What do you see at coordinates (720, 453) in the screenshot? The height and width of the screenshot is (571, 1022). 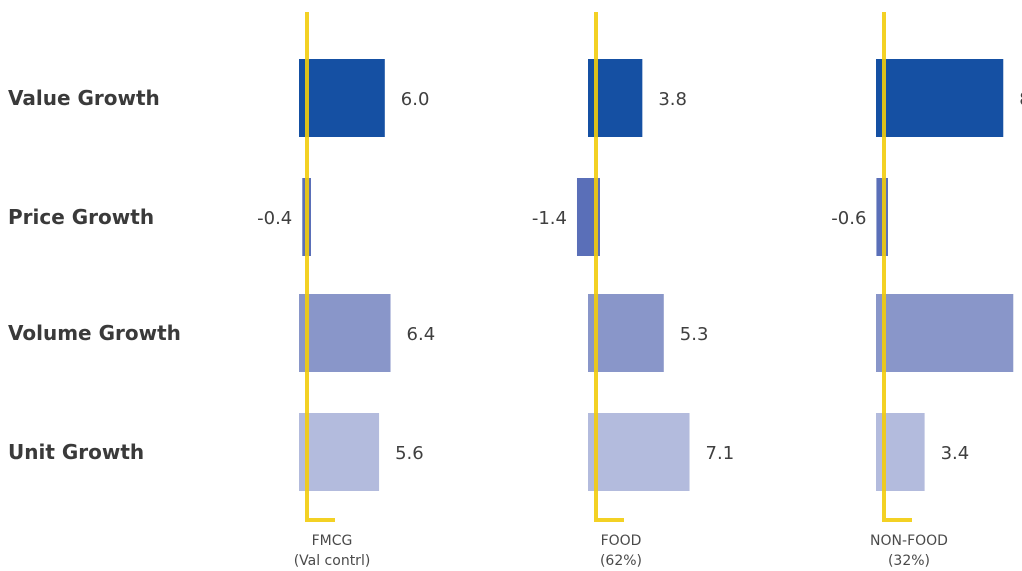 I see `data-label: 7.1` at bounding box center [720, 453].